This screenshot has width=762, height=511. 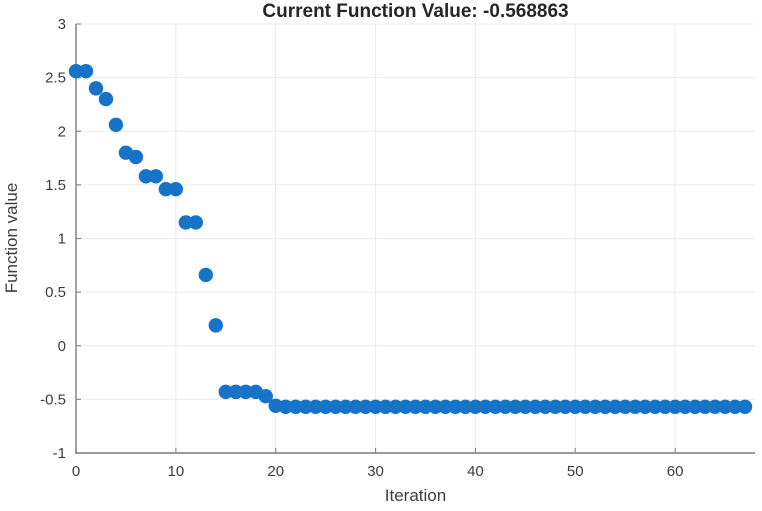 What do you see at coordinates (62, 346) in the screenshot?
I see `y-tick-label: 0` at bounding box center [62, 346].